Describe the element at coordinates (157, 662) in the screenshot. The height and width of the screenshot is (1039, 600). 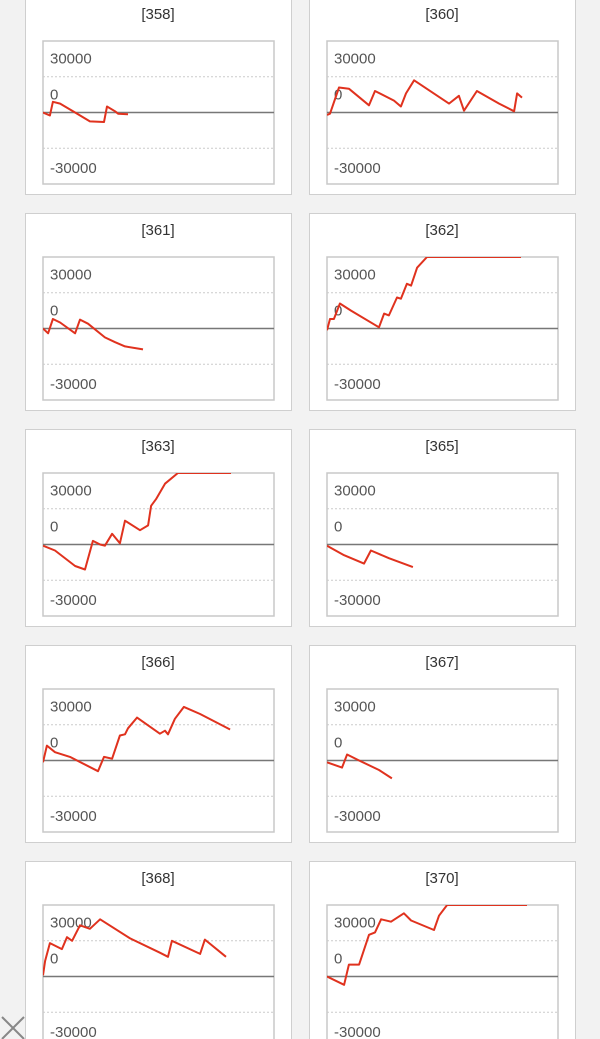
I see `chart-title: [366]` at that location.